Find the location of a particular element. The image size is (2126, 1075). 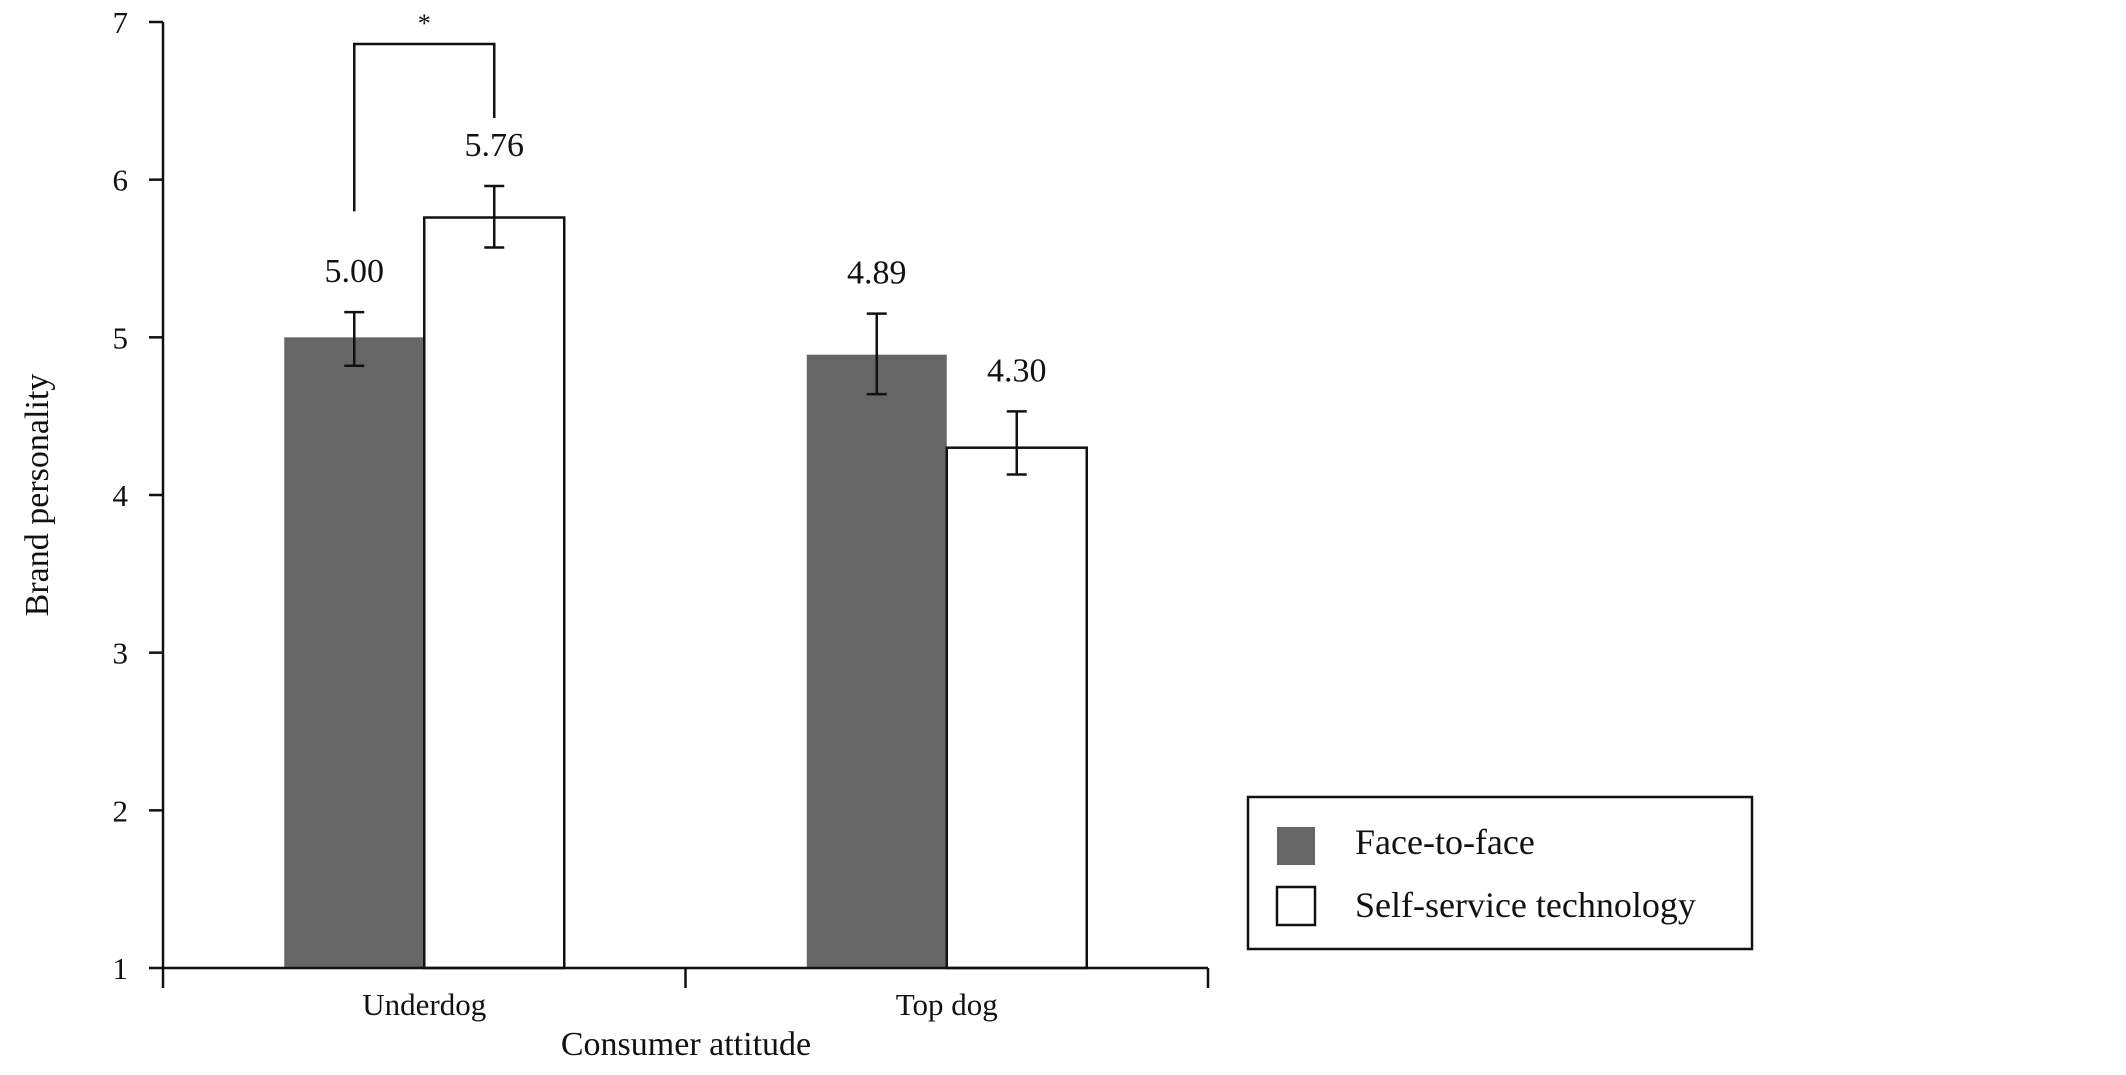

y-tick-label: 1 is located at coordinates (121, 968).